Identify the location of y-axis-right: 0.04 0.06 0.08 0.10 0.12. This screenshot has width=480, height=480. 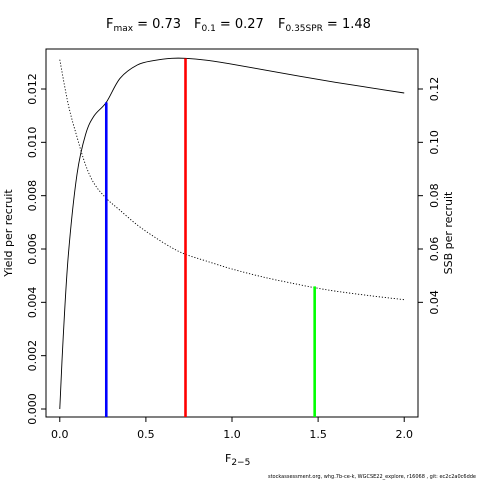
(429, 196).